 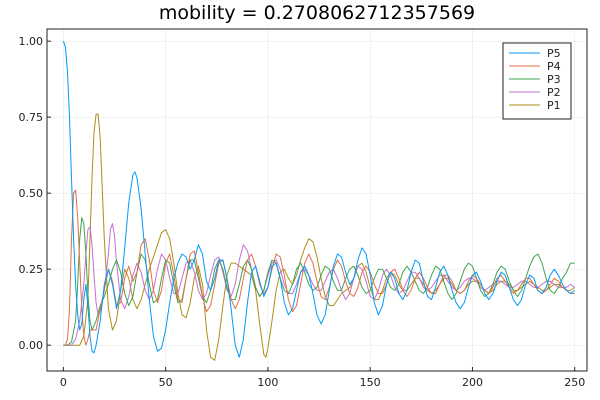 I want to click on y-tick-label: 0.25, so click(x=31, y=269).